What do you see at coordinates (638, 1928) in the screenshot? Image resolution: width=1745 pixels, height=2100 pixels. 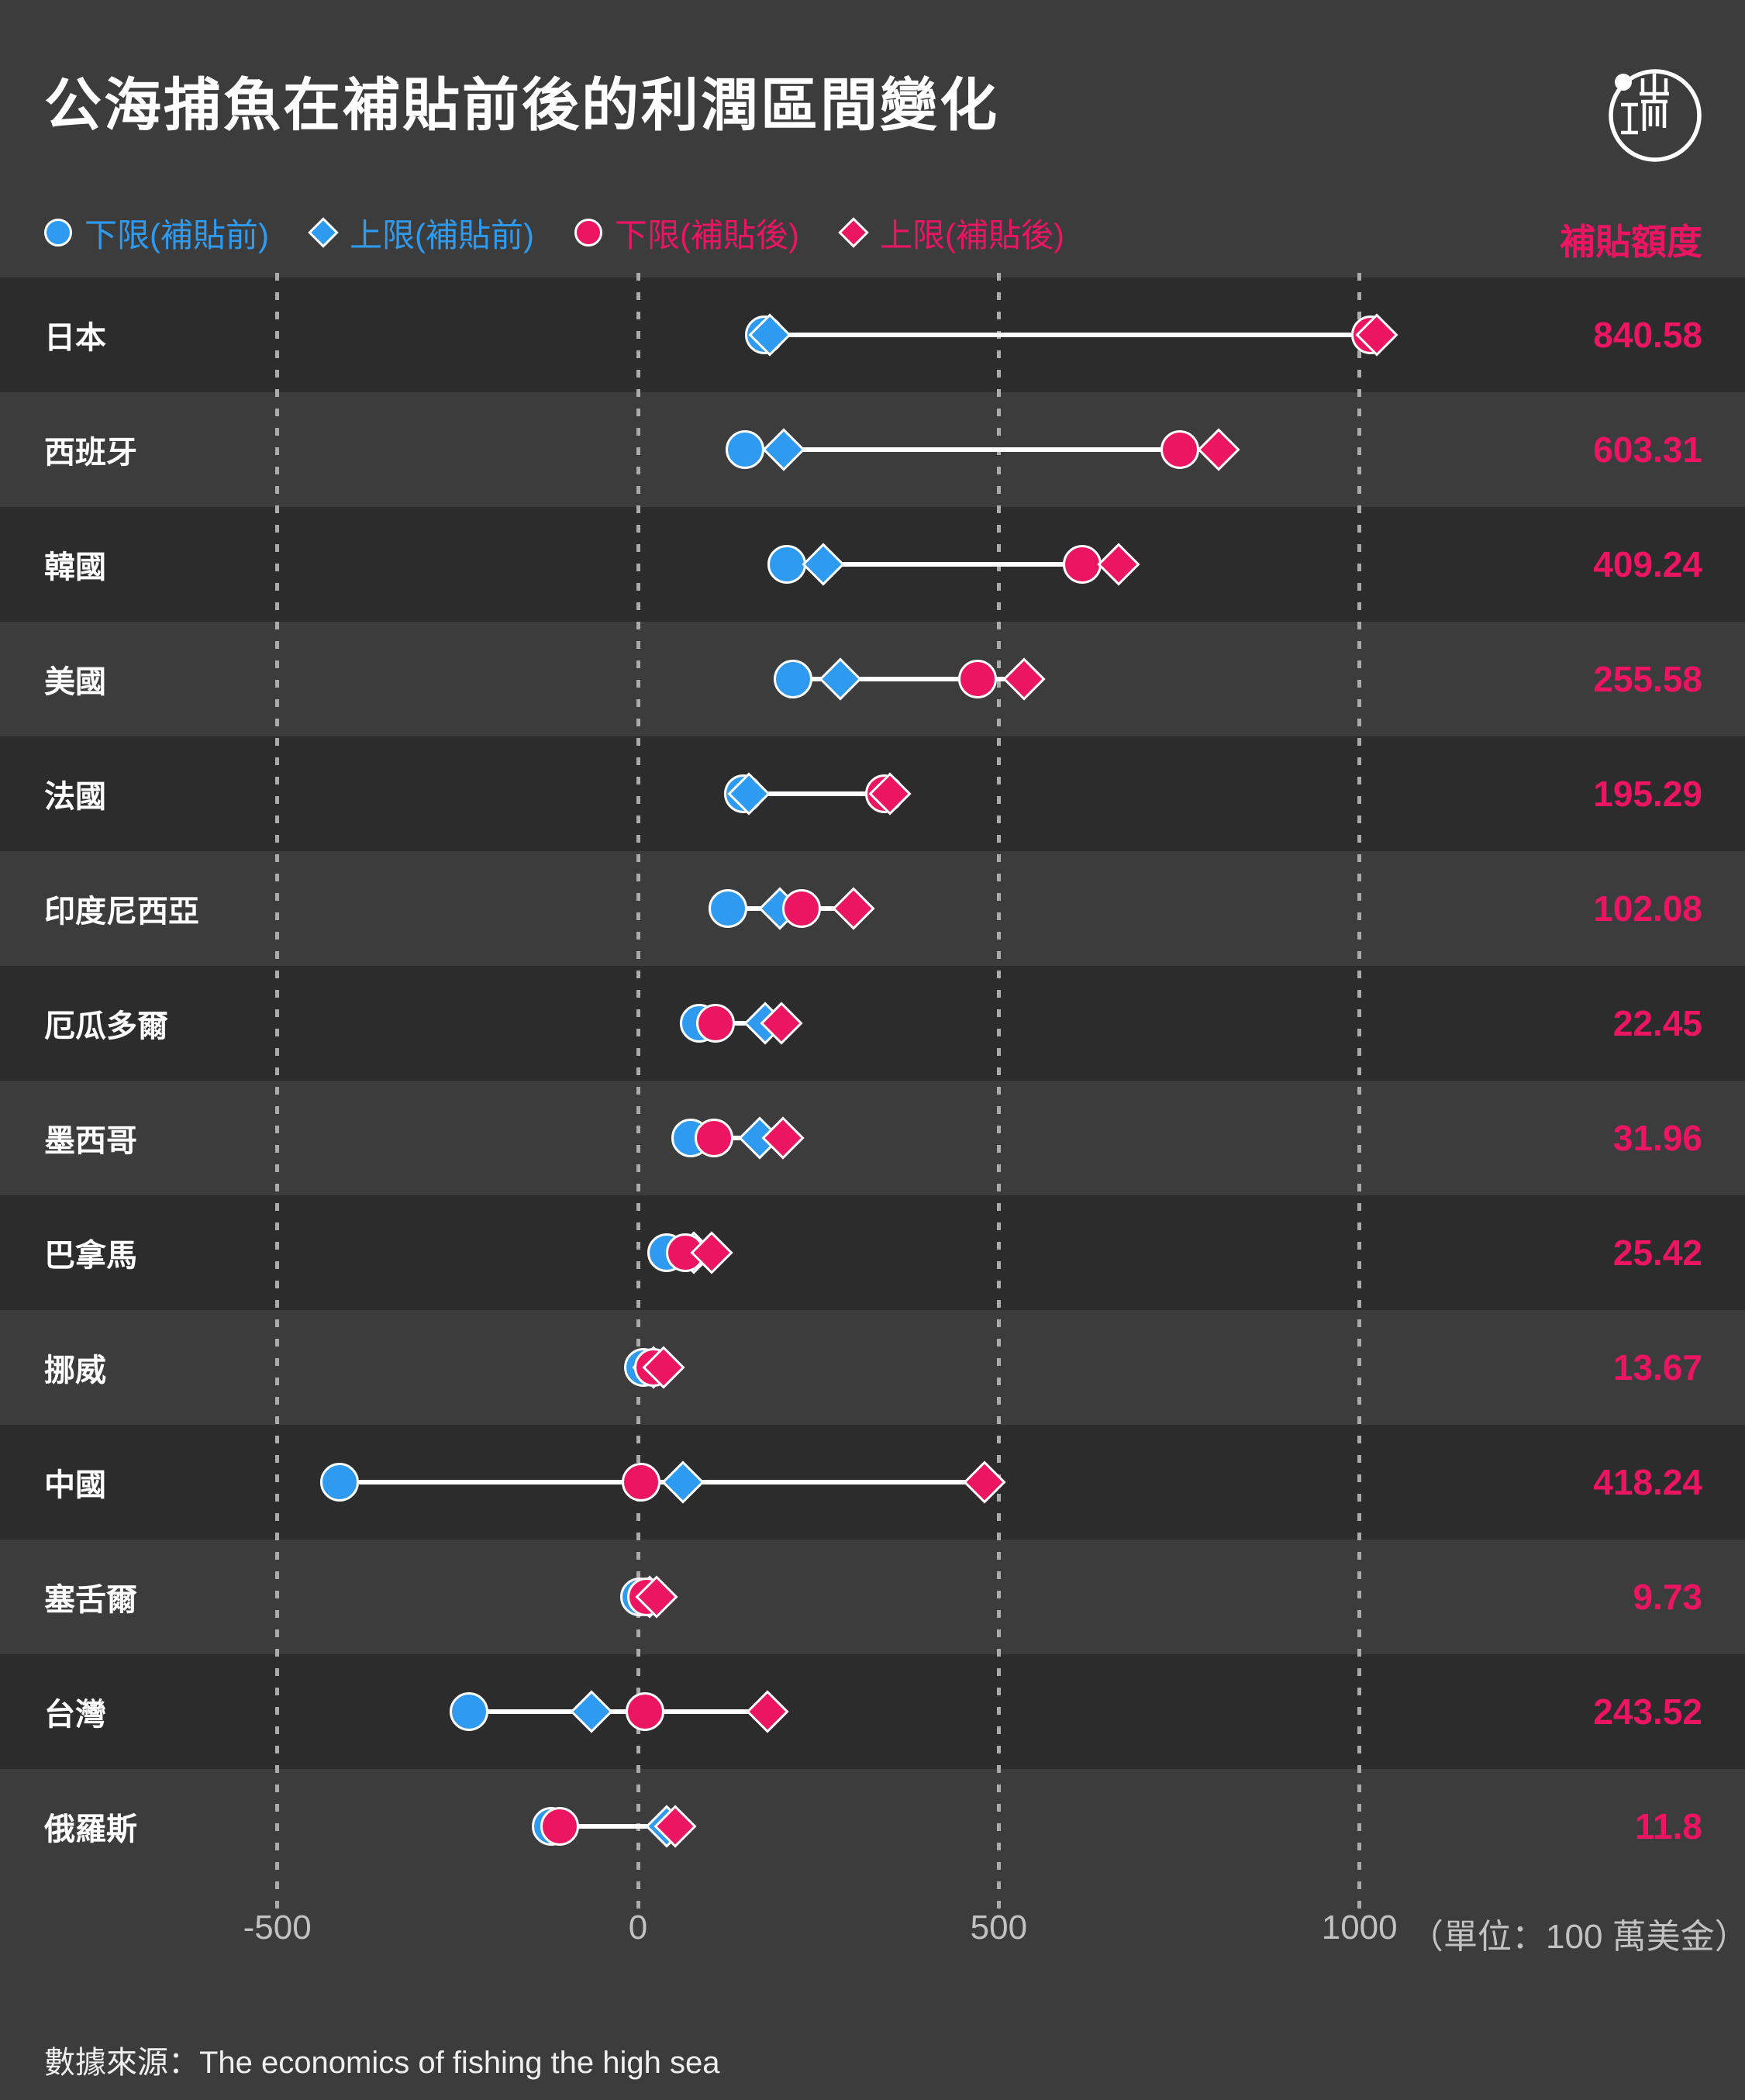 I see `x-tick-label: 0` at bounding box center [638, 1928].